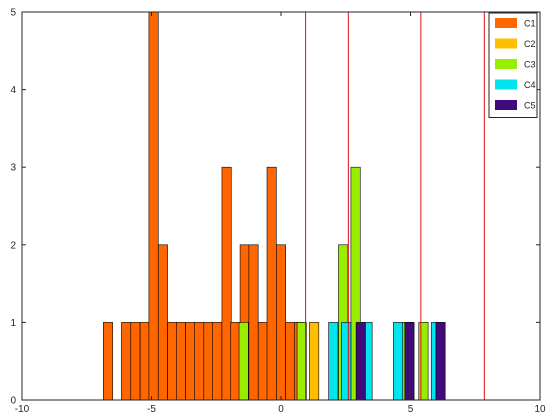 This screenshot has width=560, height=420. I want to click on legend-label-c2: C2, so click(530, 44).